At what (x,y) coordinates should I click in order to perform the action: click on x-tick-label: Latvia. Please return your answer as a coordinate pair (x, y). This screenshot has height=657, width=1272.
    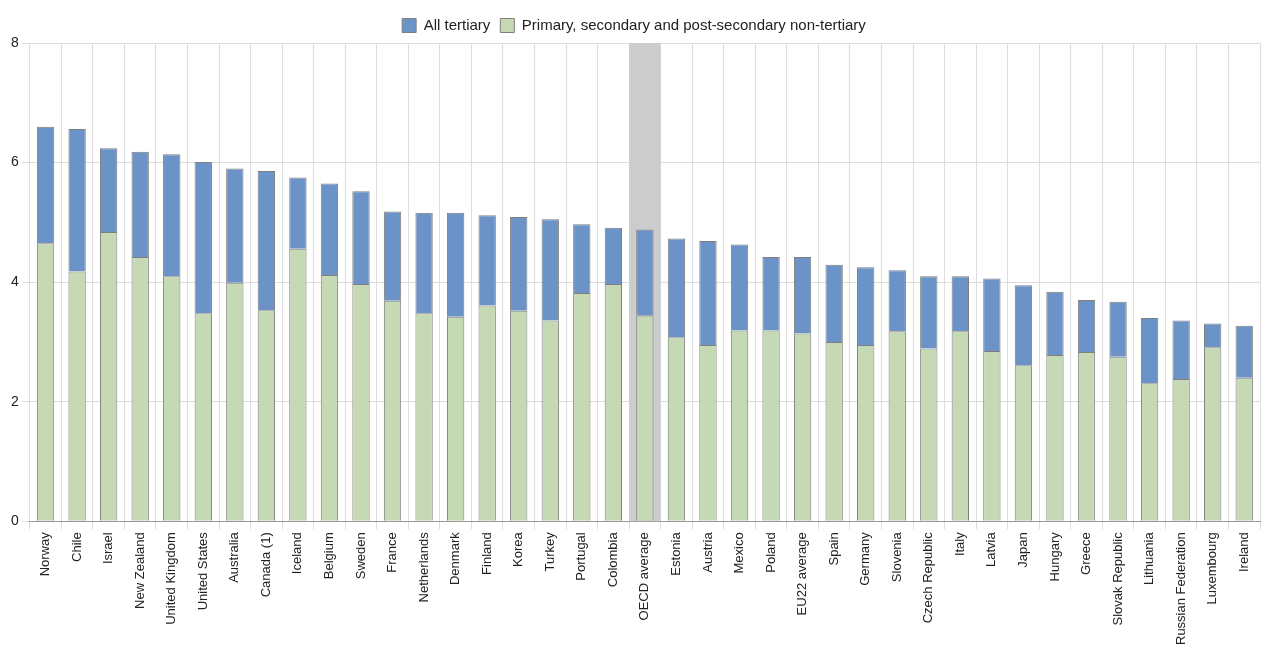
    Looking at the image, I should click on (991, 549).